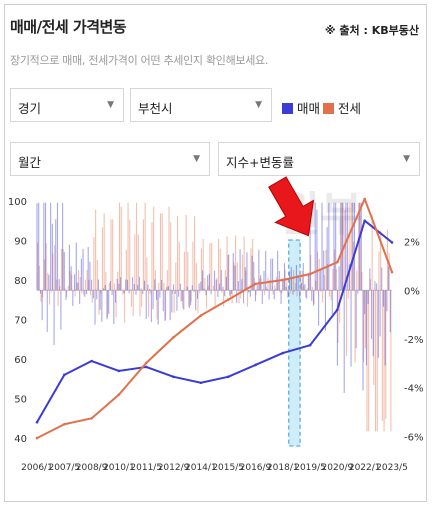 The width and height of the screenshot is (433, 508). Describe the element at coordinates (64, 468) in the screenshot. I see `x-tick-label: 2007/5` at that location.